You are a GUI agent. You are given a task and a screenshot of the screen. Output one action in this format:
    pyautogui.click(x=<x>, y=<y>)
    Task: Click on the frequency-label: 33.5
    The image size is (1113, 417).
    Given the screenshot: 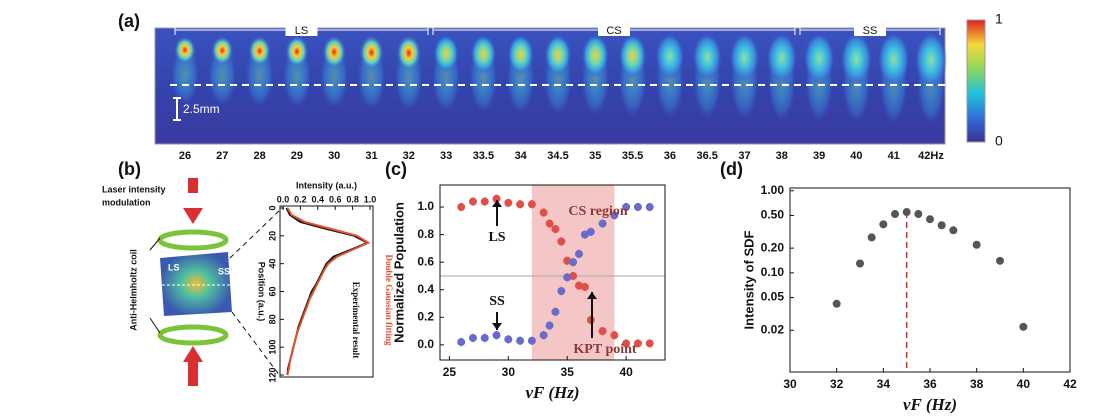 What is the action you would take?
    pyautogui.click(x=483, y=156)
    